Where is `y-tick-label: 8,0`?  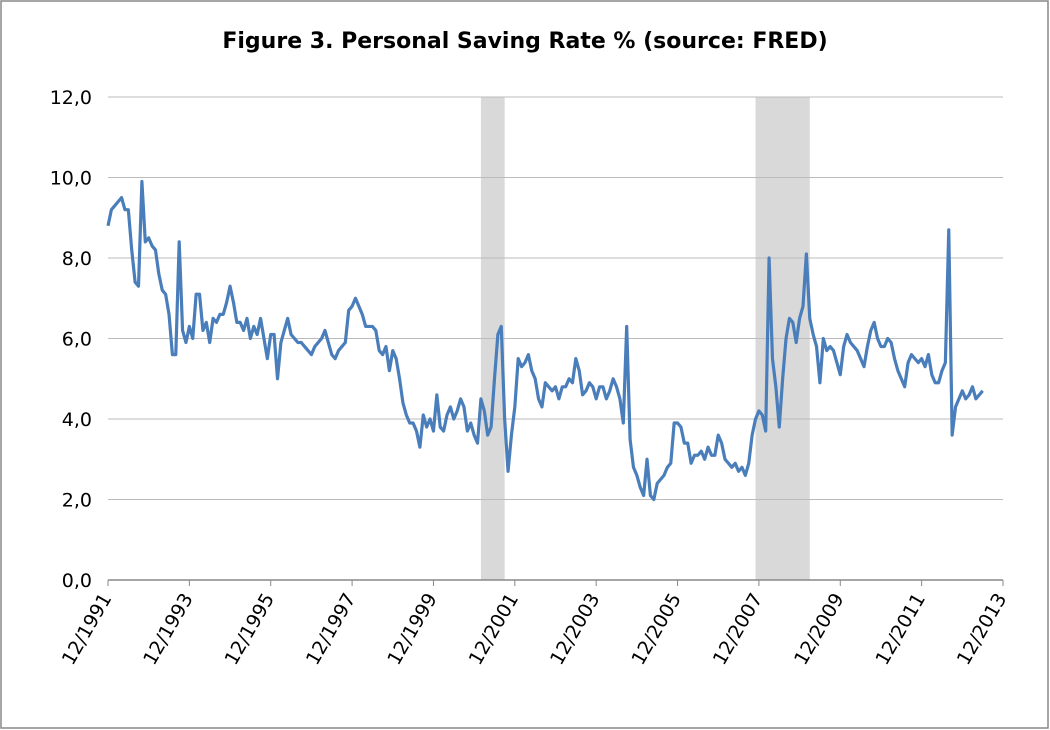 y-tick-label: 8,0 is located at coordinates (77, 259).